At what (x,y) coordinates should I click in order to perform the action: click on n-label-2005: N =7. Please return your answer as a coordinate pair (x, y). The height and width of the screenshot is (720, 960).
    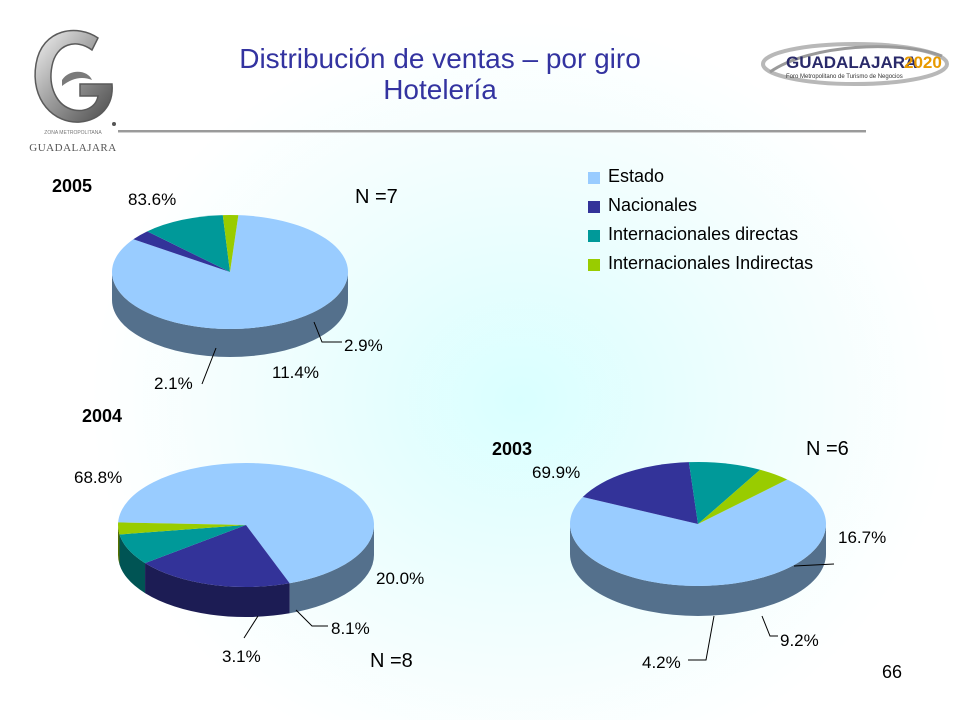
    Looking at the image, I should click on (376, 197).